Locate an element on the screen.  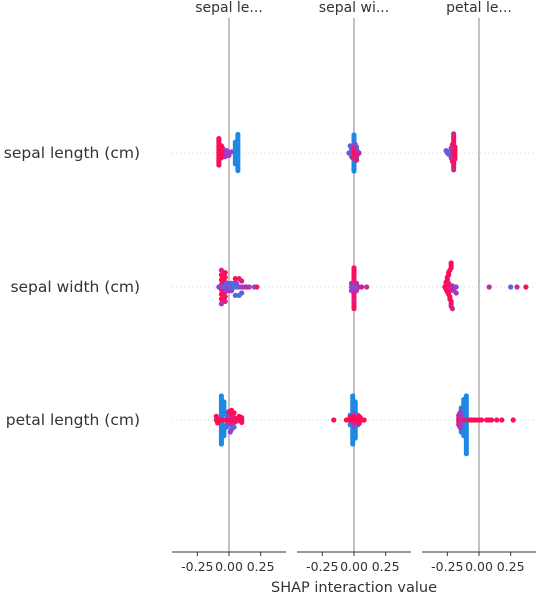
panel-r1-c2 is located at coordinates (485, 286).